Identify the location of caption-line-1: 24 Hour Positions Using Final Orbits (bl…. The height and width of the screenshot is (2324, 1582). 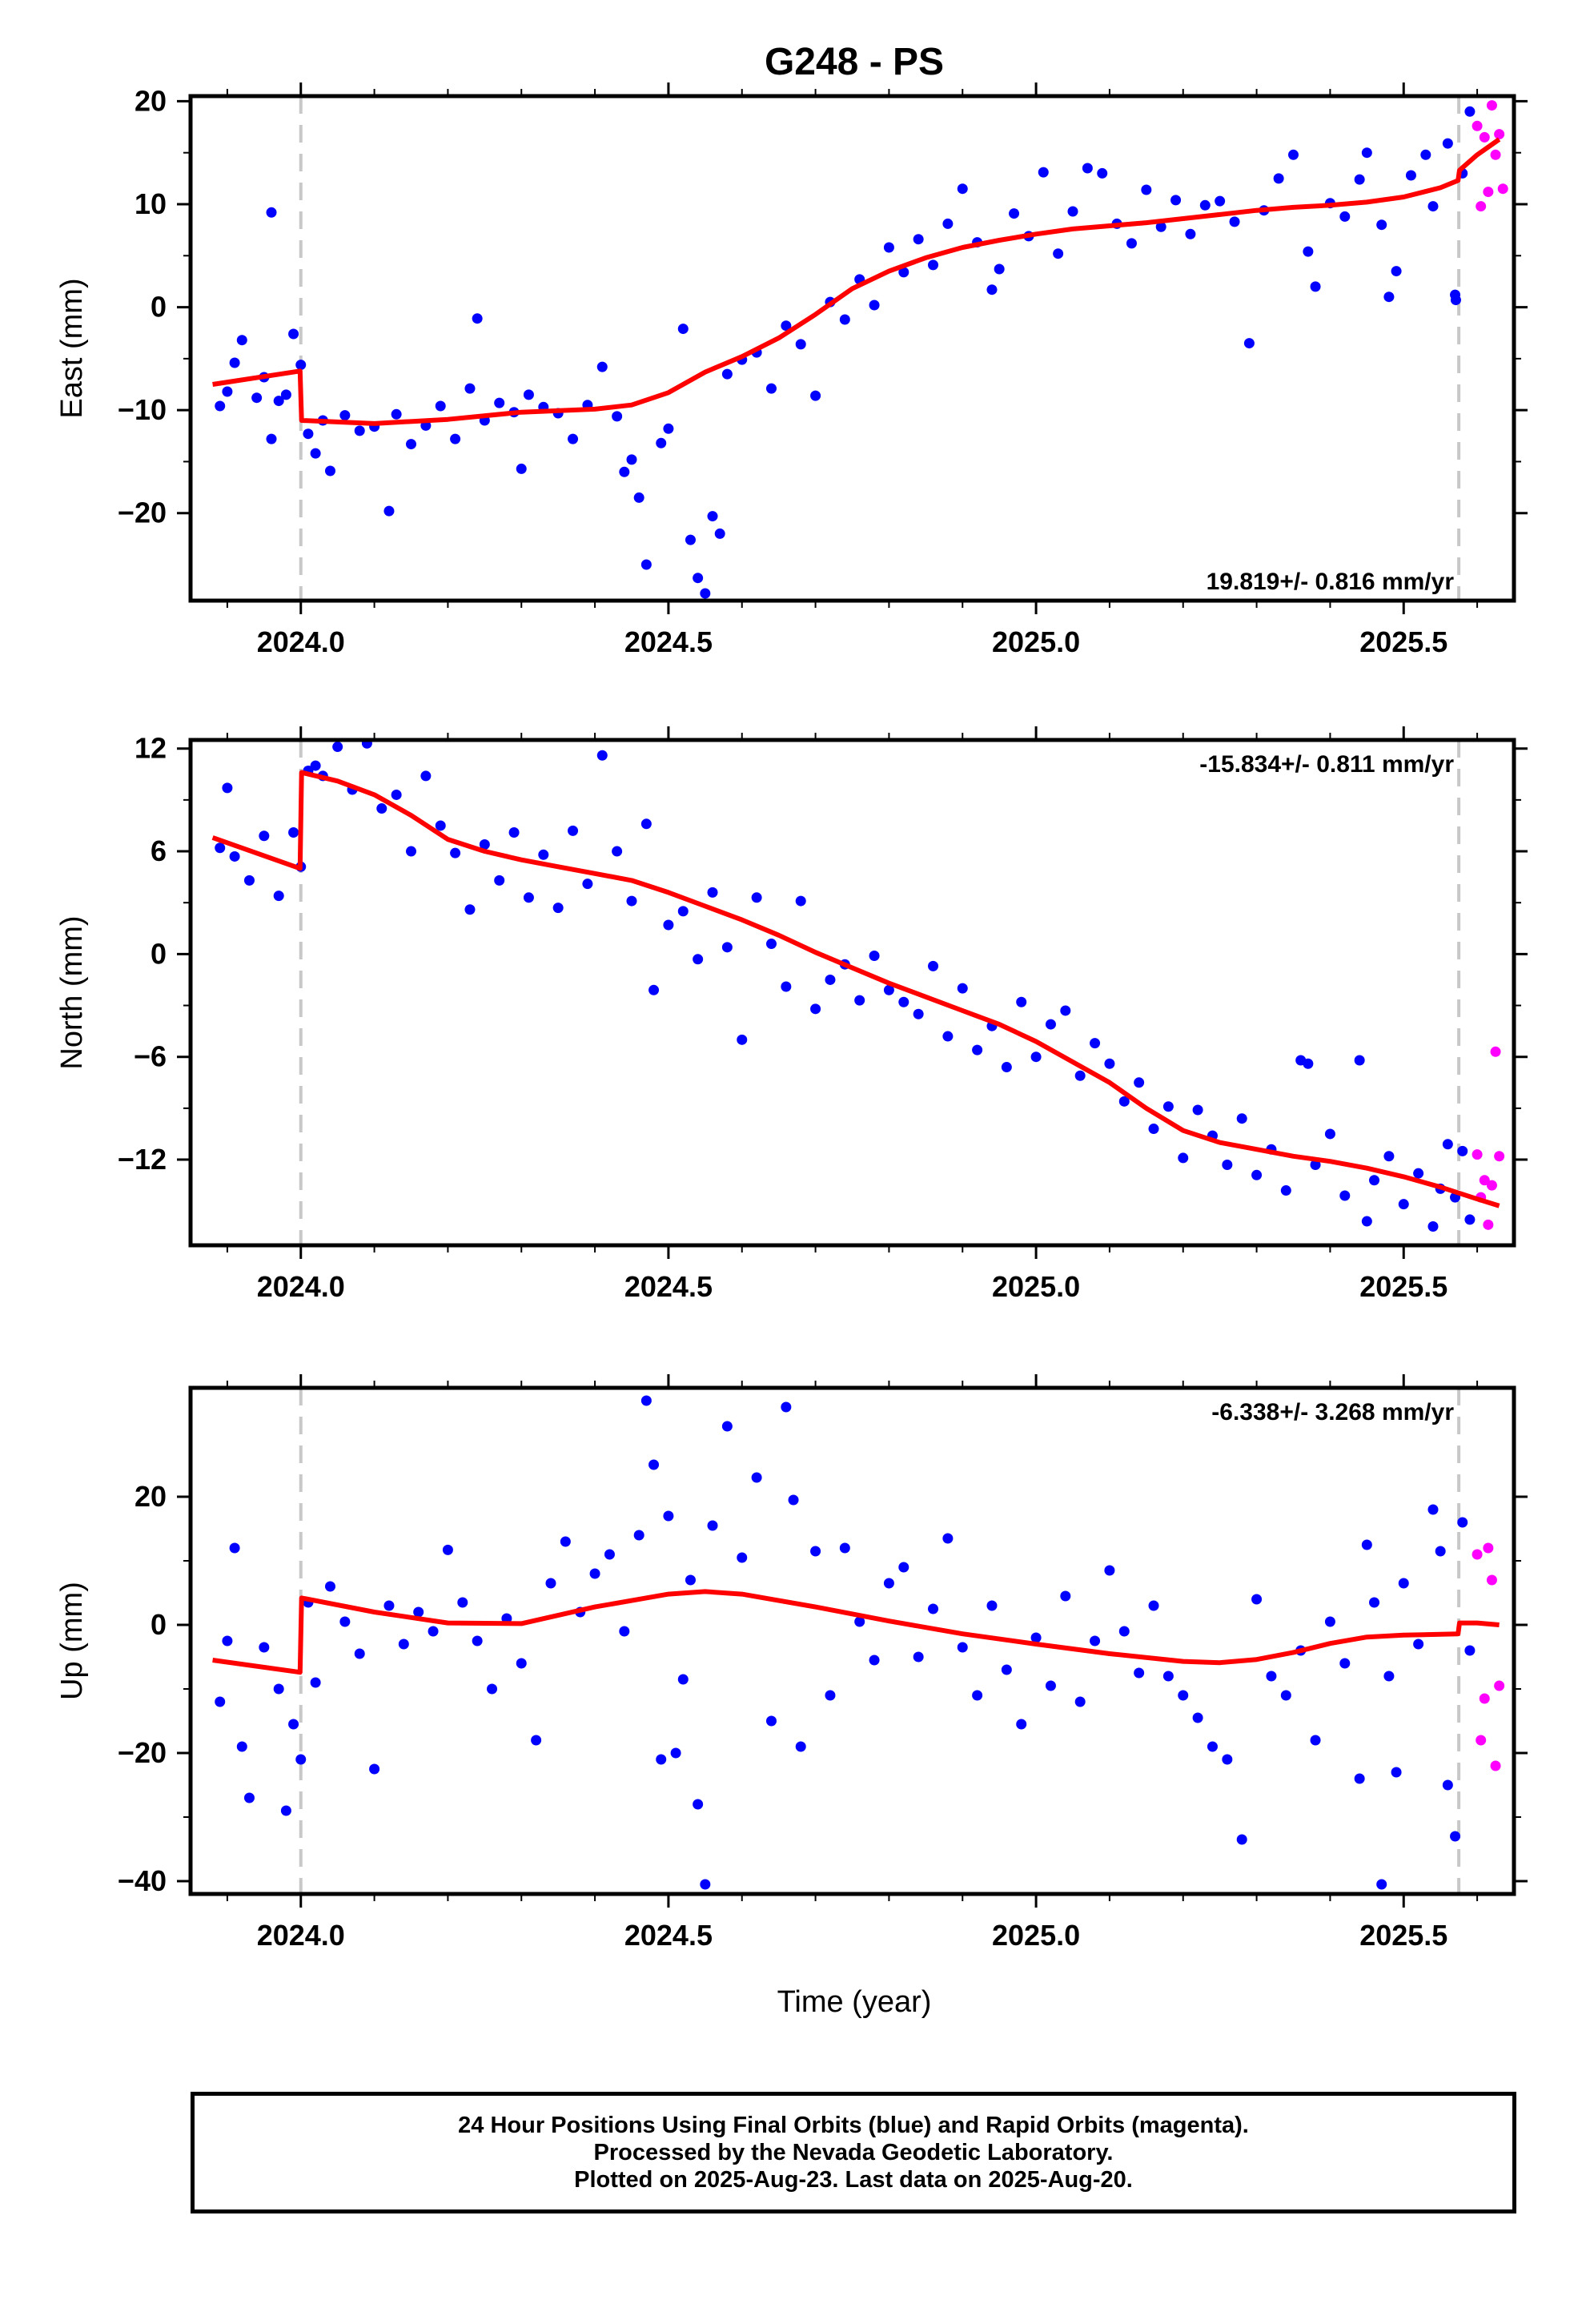
(853, 2125).